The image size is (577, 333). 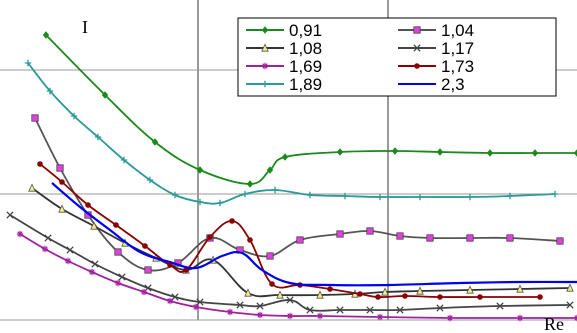 I want to click on legend-item: 1,89, so click(x=284, y=84).